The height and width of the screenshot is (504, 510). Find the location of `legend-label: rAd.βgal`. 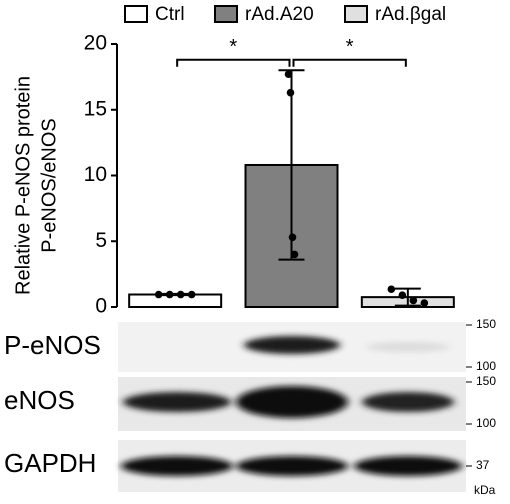

legend-label: rAd.βgal is located at coordinates (410, 14).